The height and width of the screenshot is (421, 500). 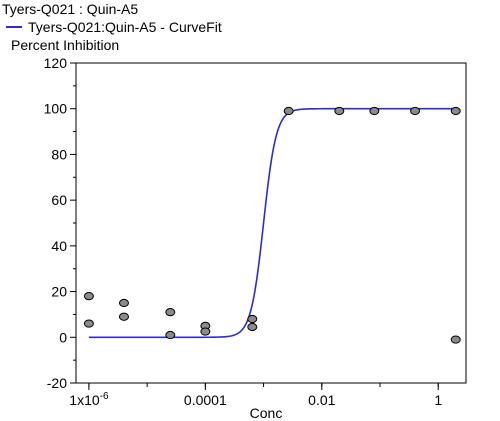 I want to click on x-tick-label: 0.01, so click(x=321, y=400).